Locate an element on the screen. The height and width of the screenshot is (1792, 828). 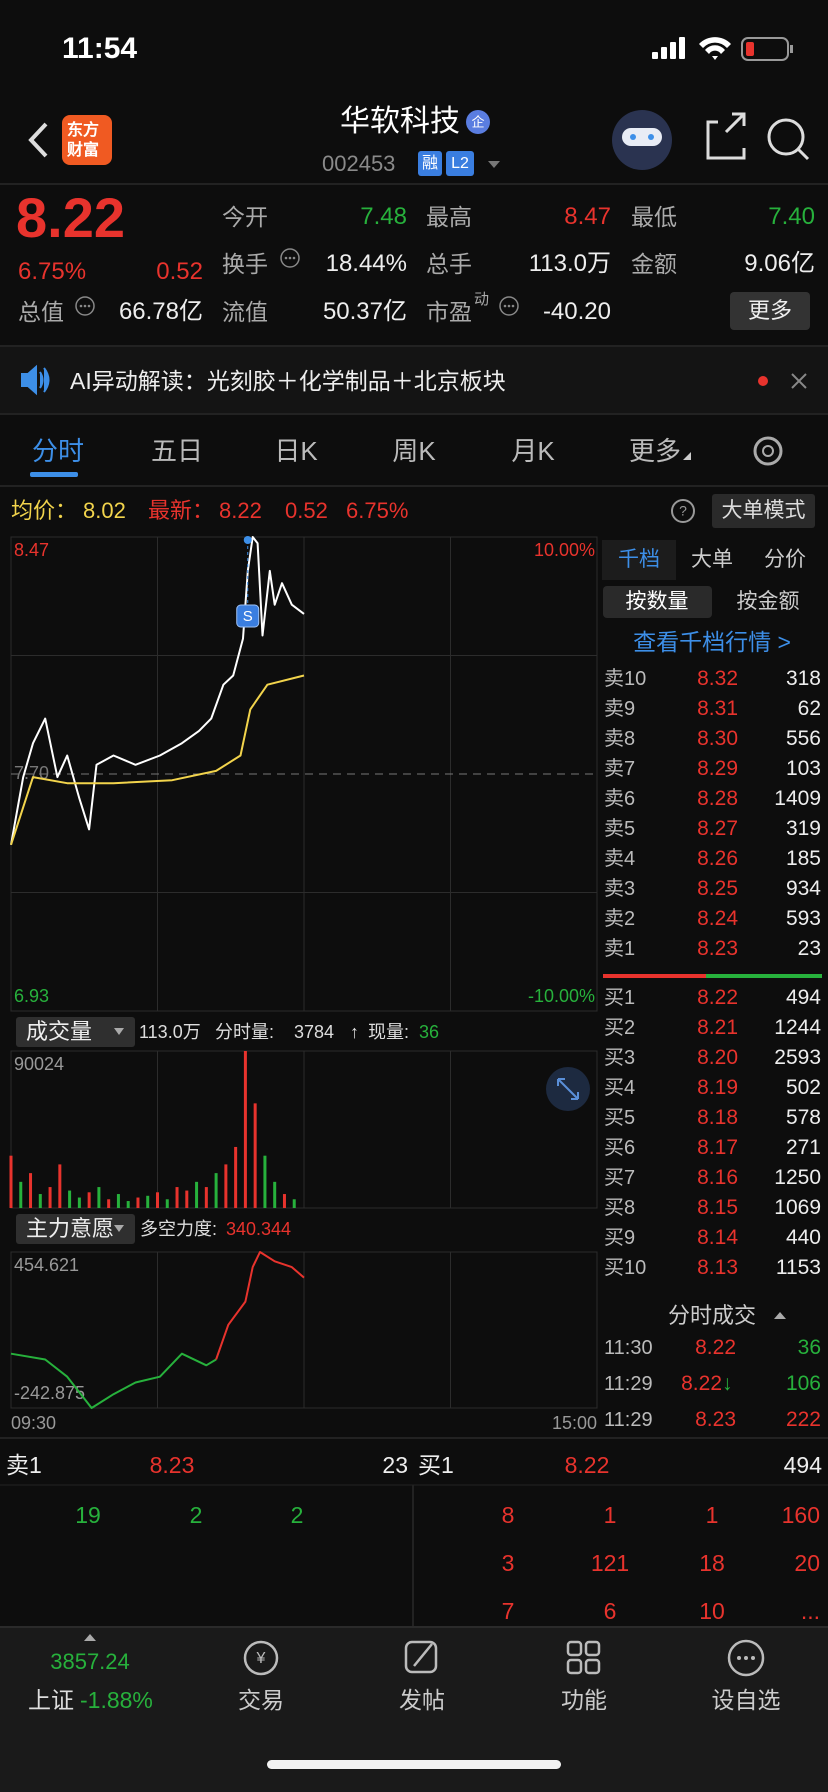
book-cell: 18 is located at coordinates (712, 1563).